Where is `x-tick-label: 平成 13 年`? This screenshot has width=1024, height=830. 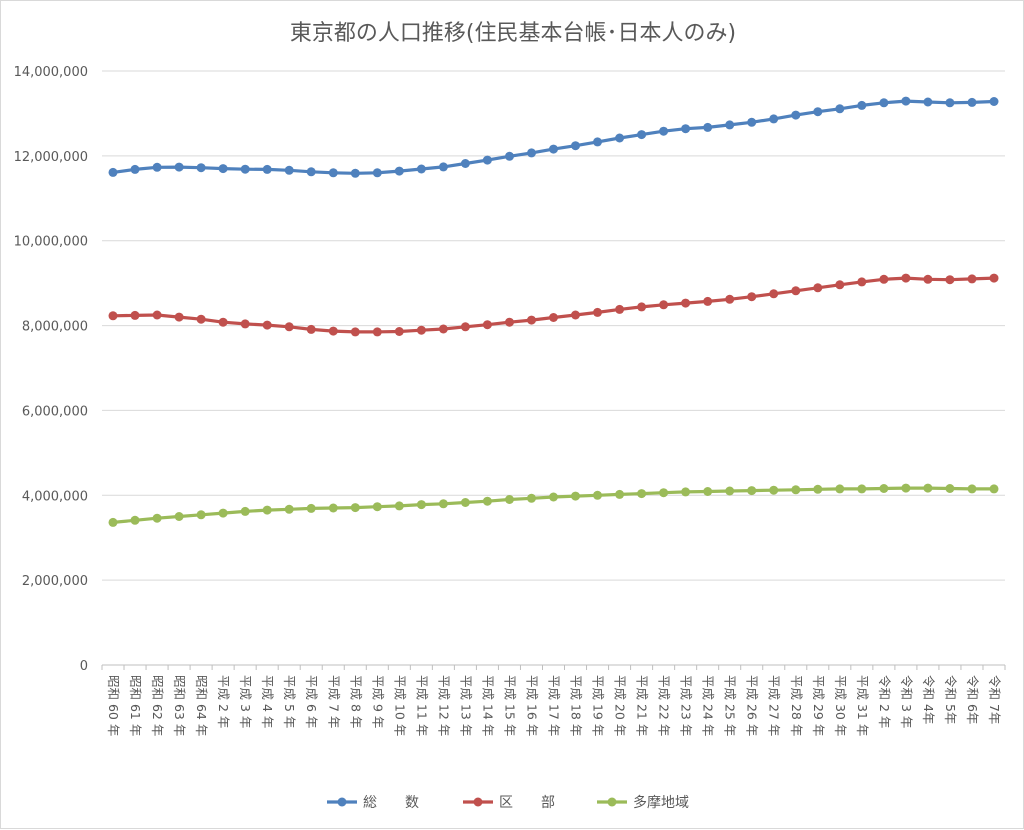 x-tick-label: 平成 13 年 is located at coordinates (465, 705).